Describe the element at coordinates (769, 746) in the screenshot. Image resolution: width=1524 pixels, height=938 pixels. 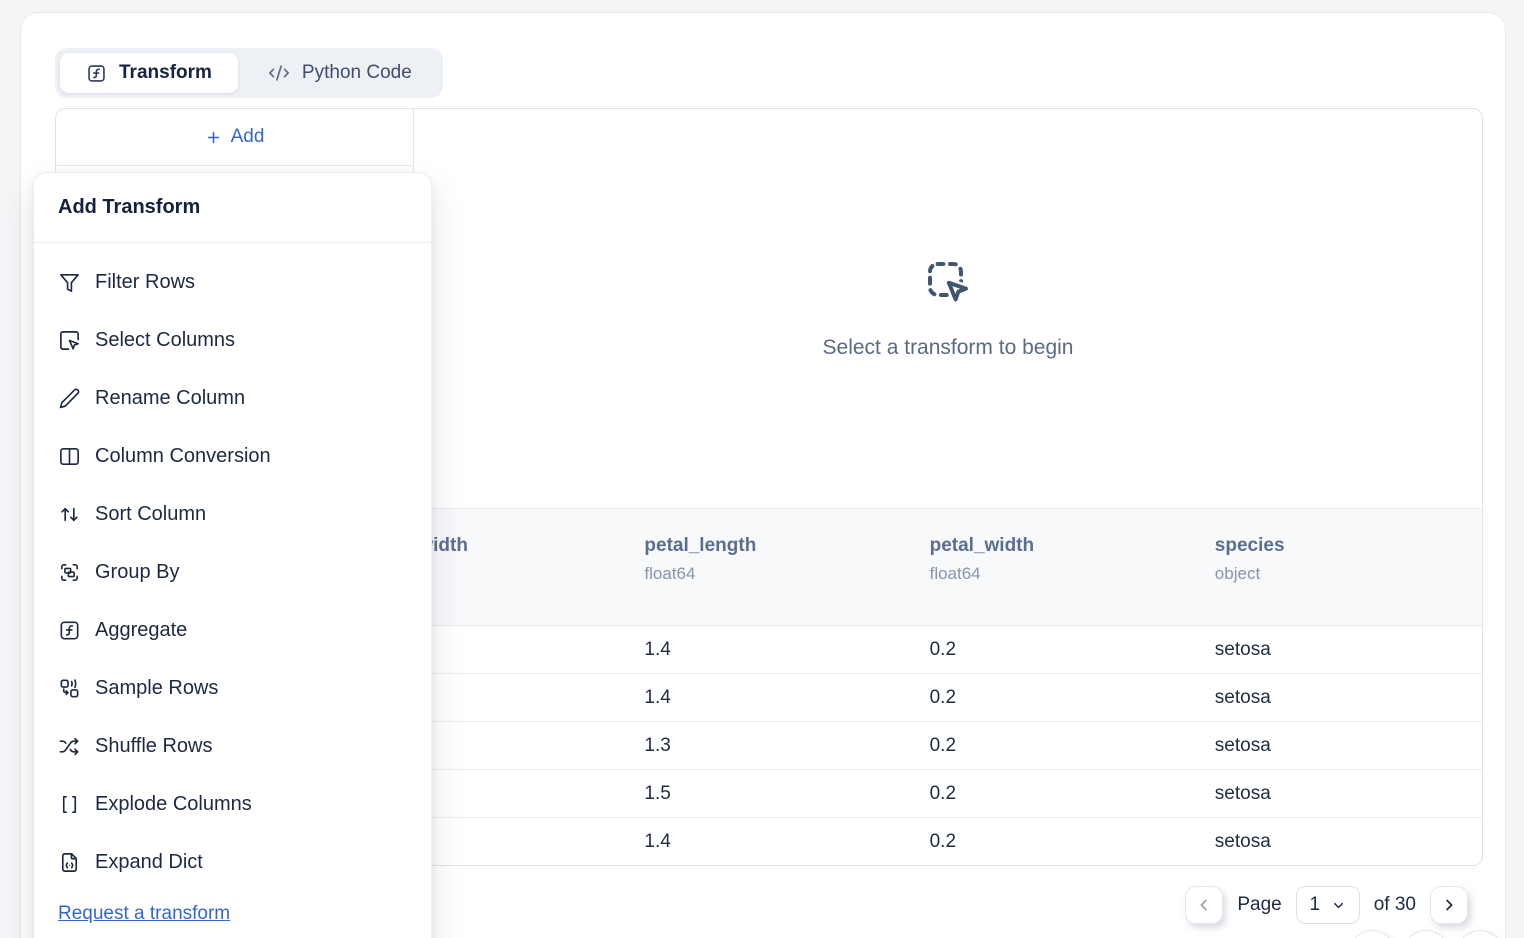
I see `table-row: 1.3 0.2 setosa` at that location.